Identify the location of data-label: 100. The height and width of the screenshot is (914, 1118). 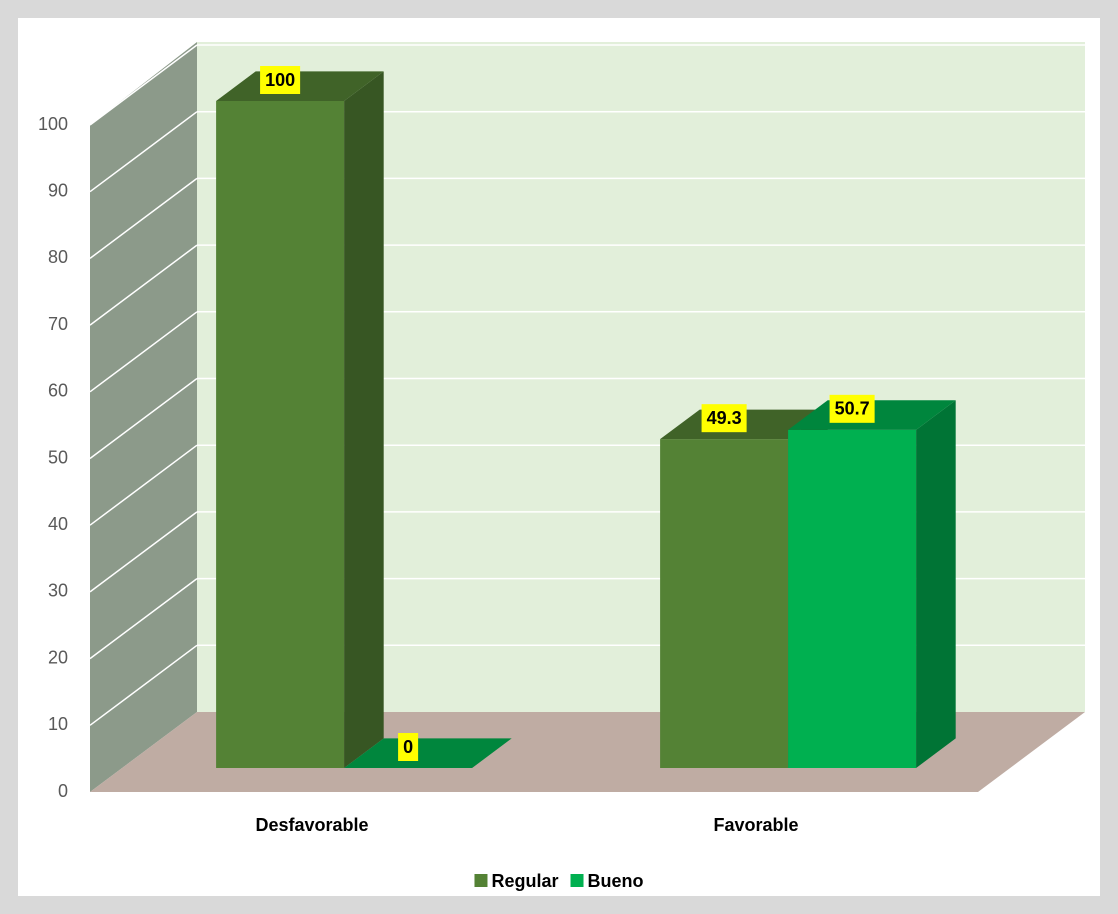
(280, 80).